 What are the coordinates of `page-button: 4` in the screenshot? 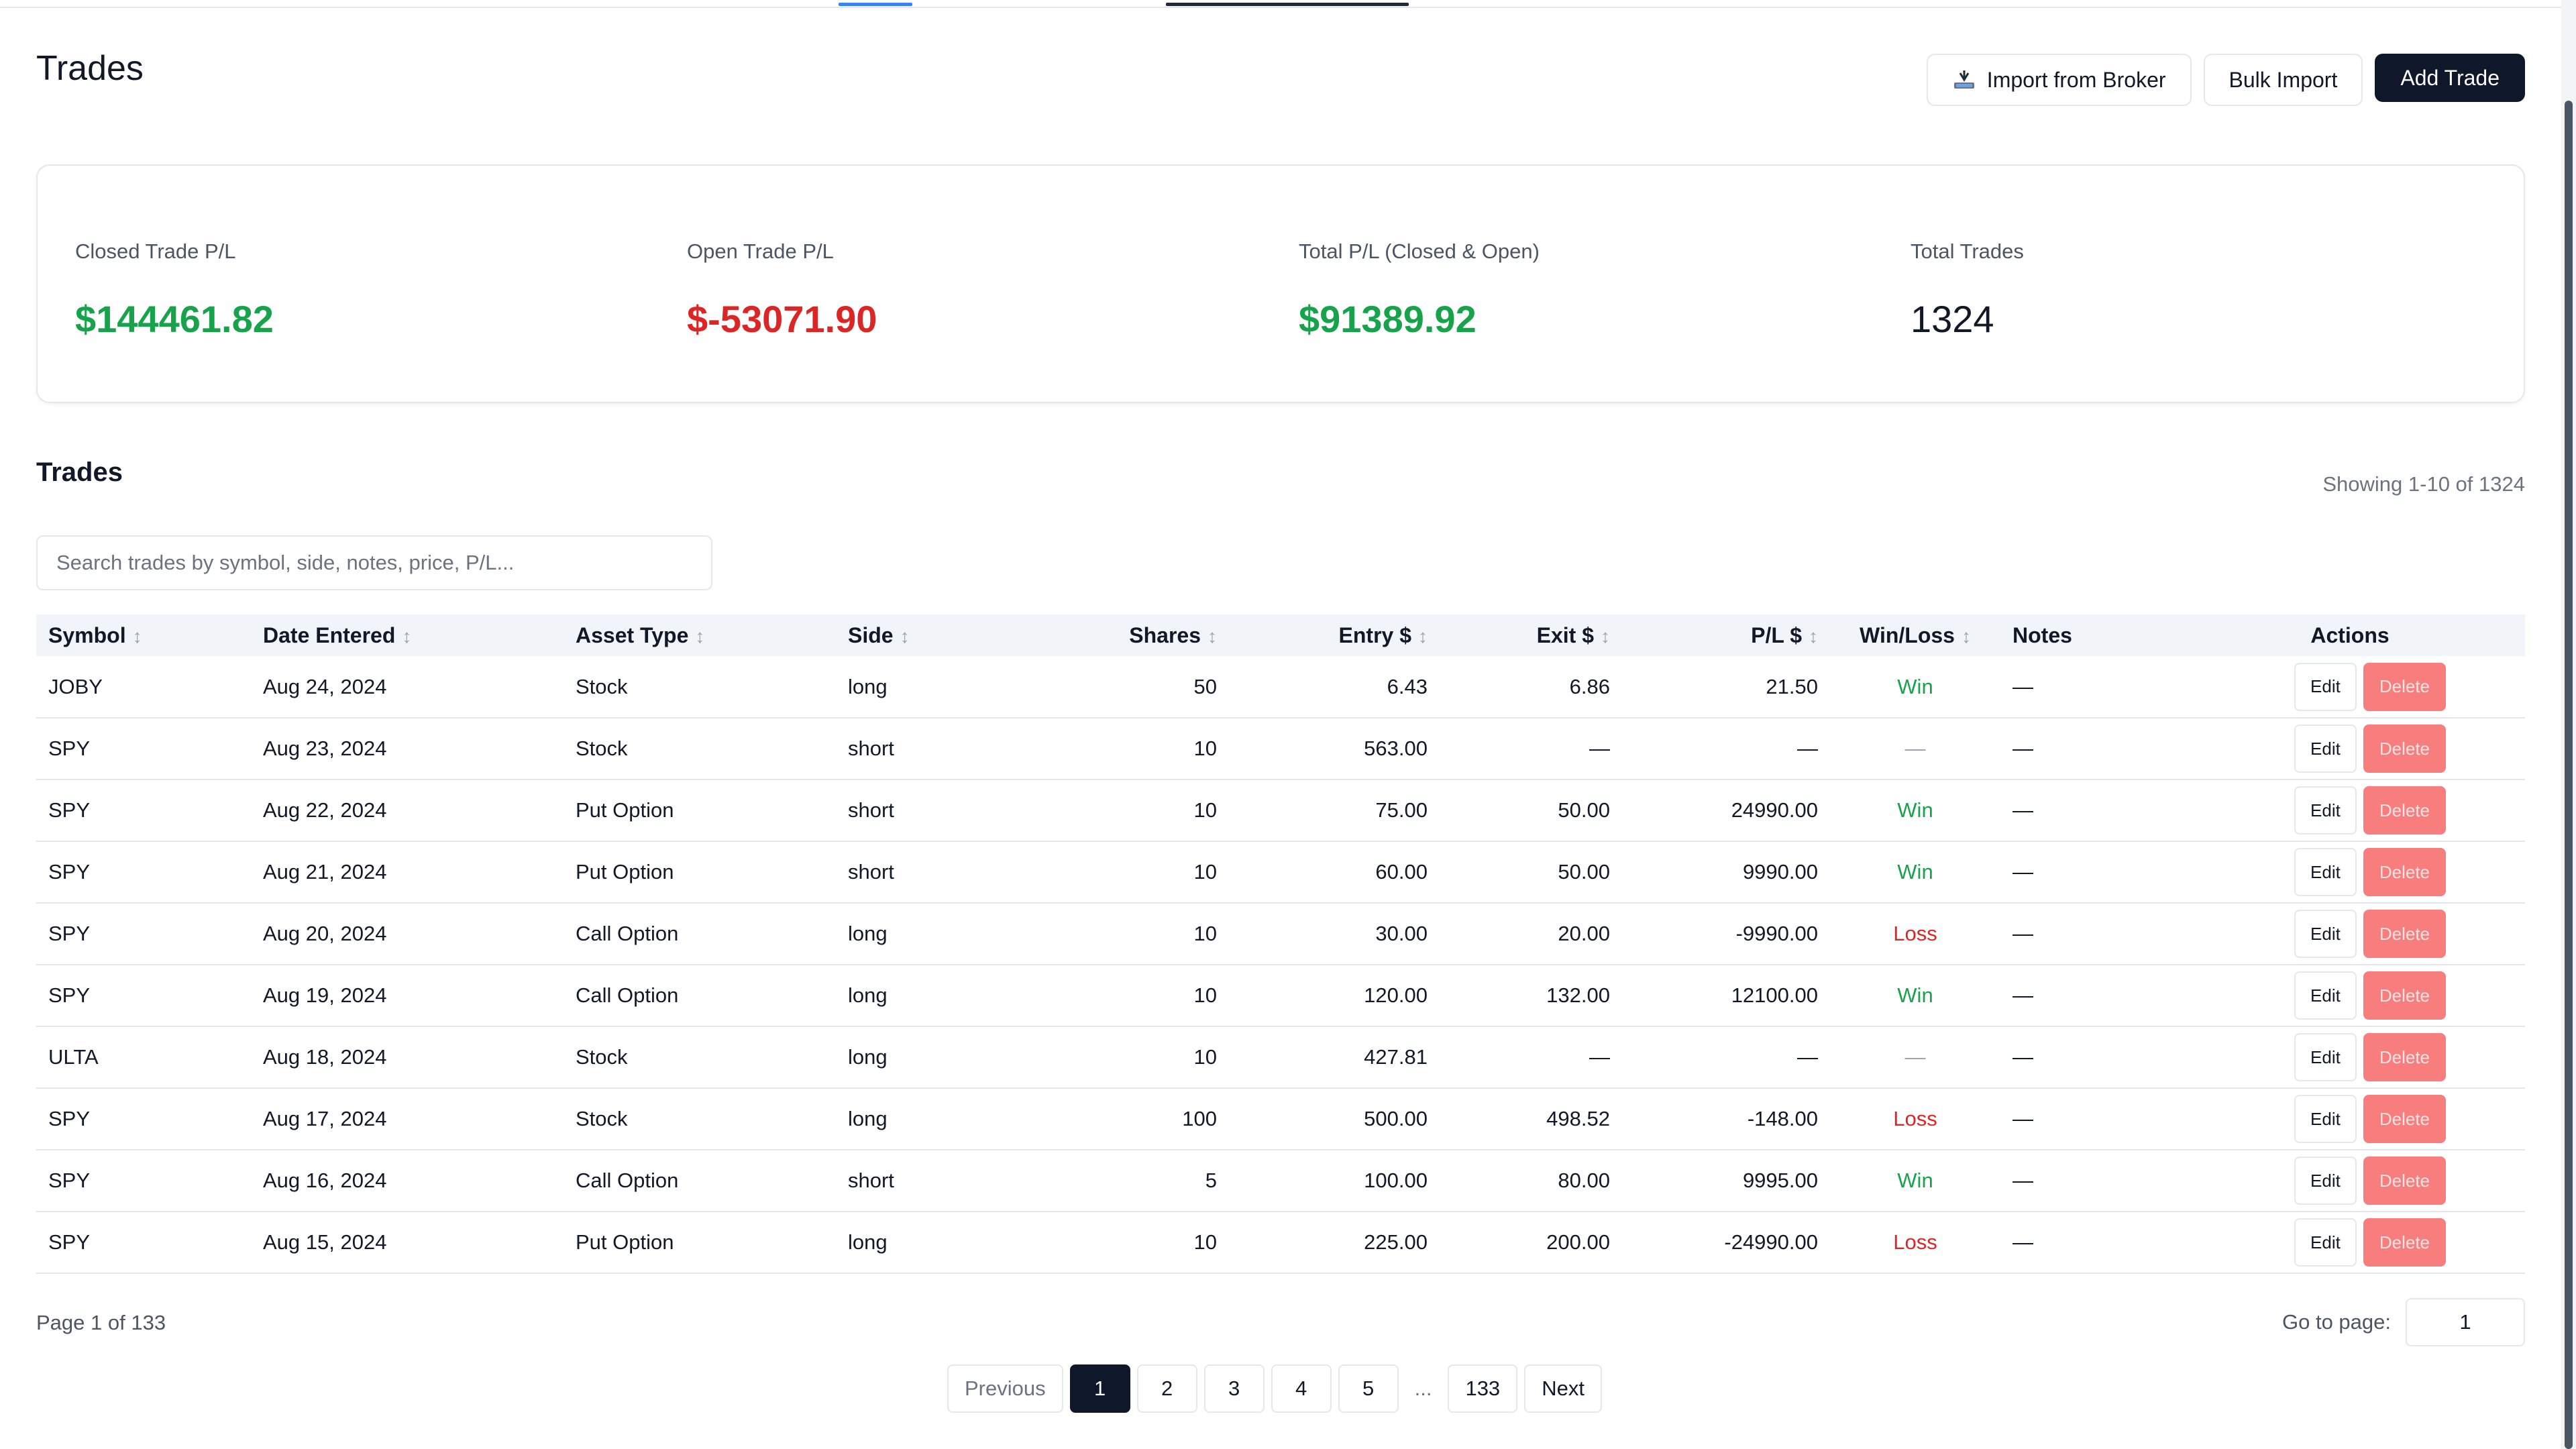 It's located at (1301, 1388).